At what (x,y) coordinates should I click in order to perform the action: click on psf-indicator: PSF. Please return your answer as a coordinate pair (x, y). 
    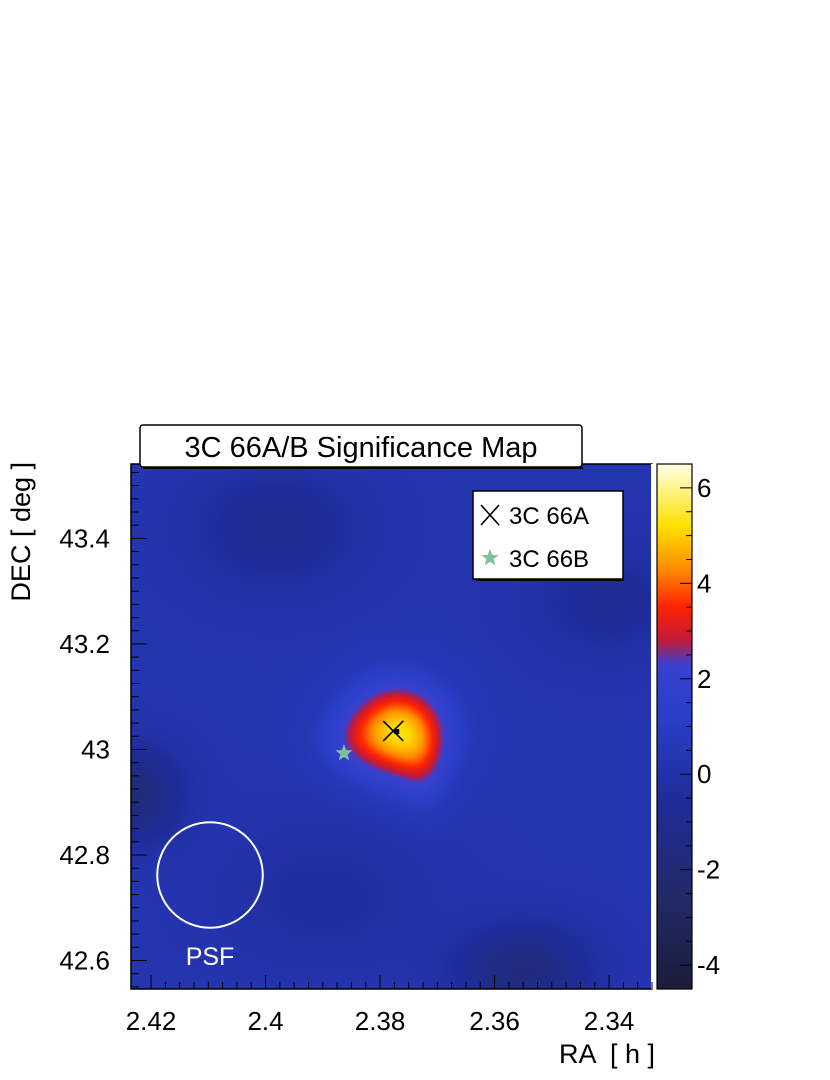
    Looking at the image, I should click on (210, 896).